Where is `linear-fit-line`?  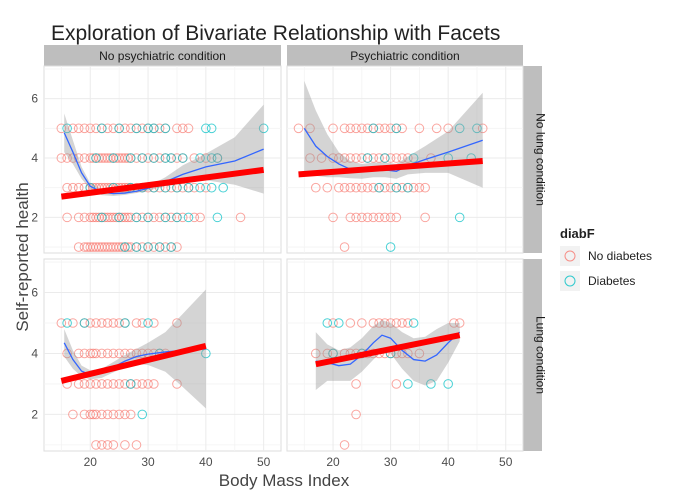
linear-fit-line is located at coordinates (388, 350).